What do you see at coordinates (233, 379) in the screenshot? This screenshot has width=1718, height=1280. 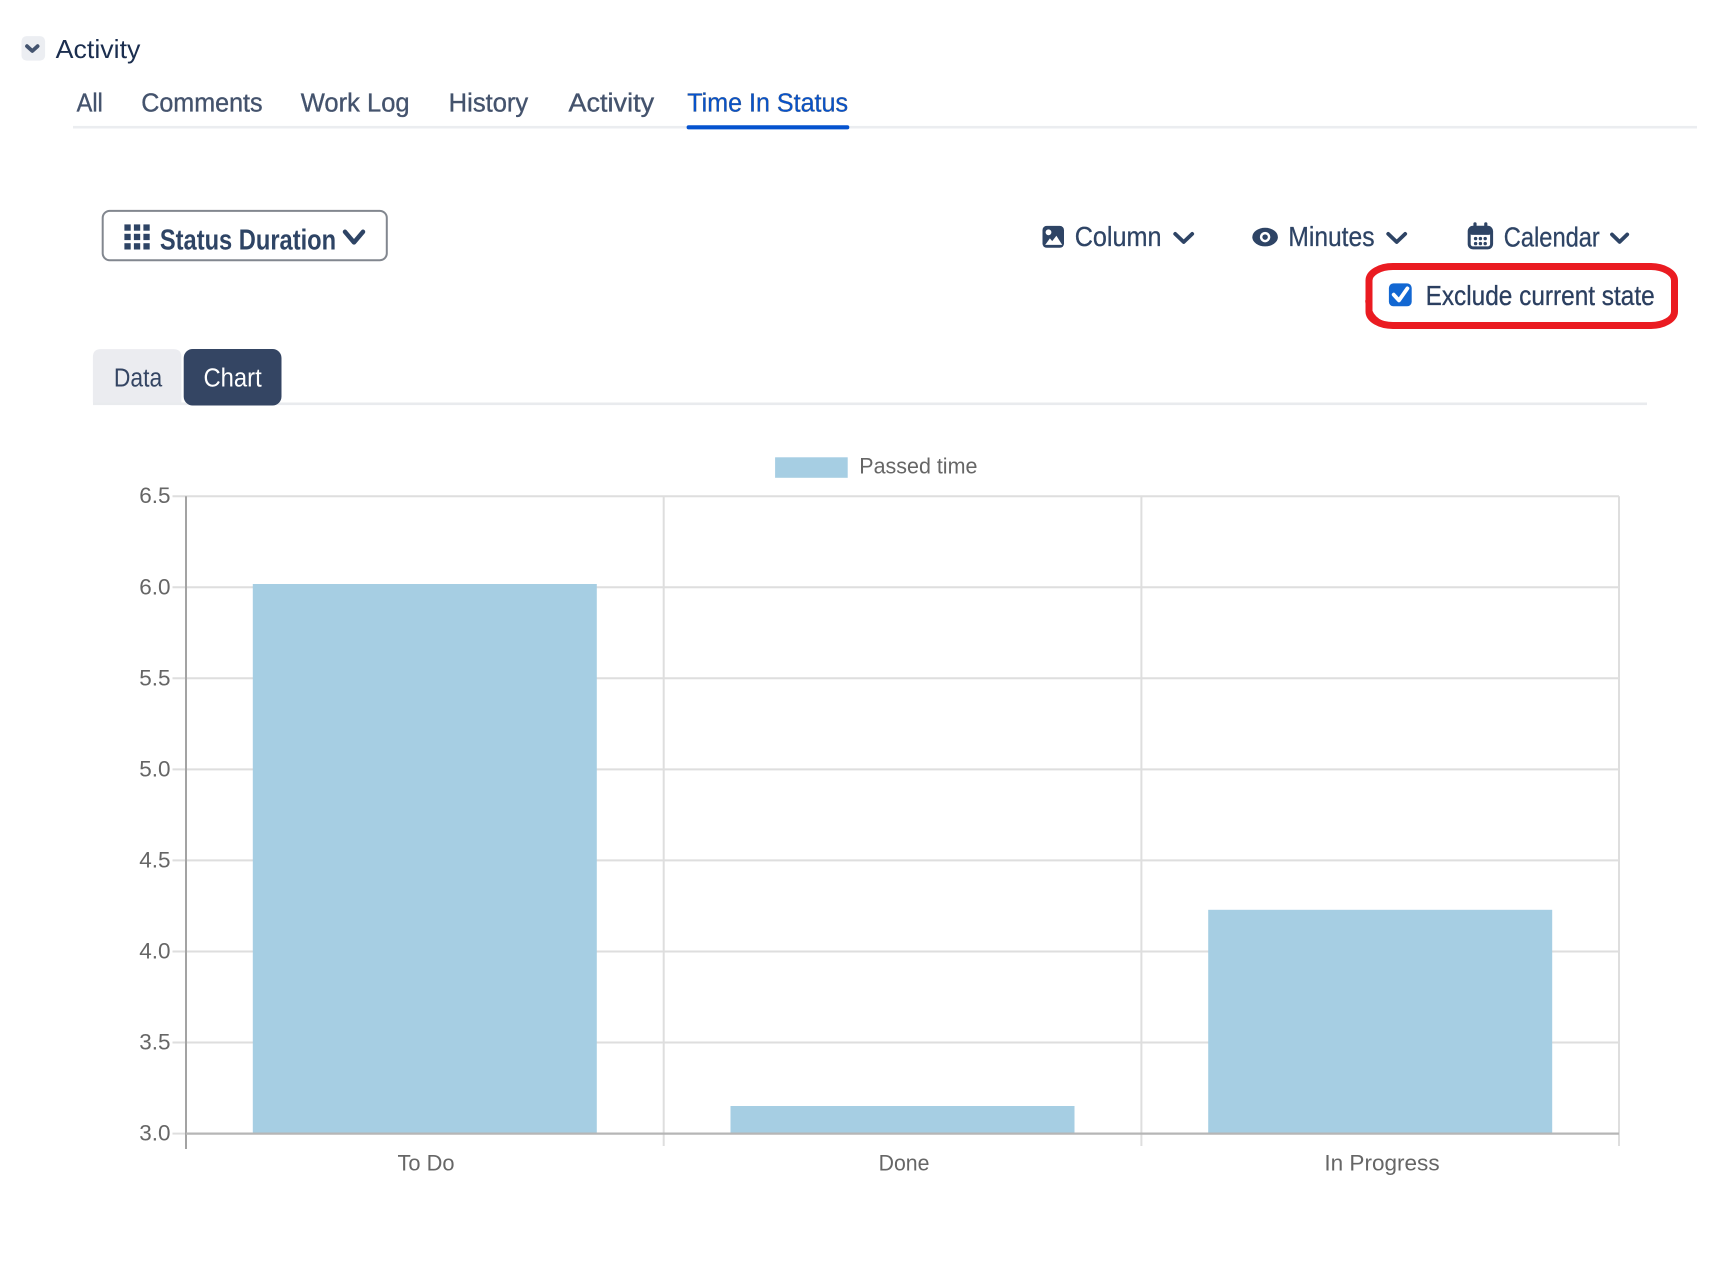 I see `svg-text: Chart` at bounding box center [233, 379].